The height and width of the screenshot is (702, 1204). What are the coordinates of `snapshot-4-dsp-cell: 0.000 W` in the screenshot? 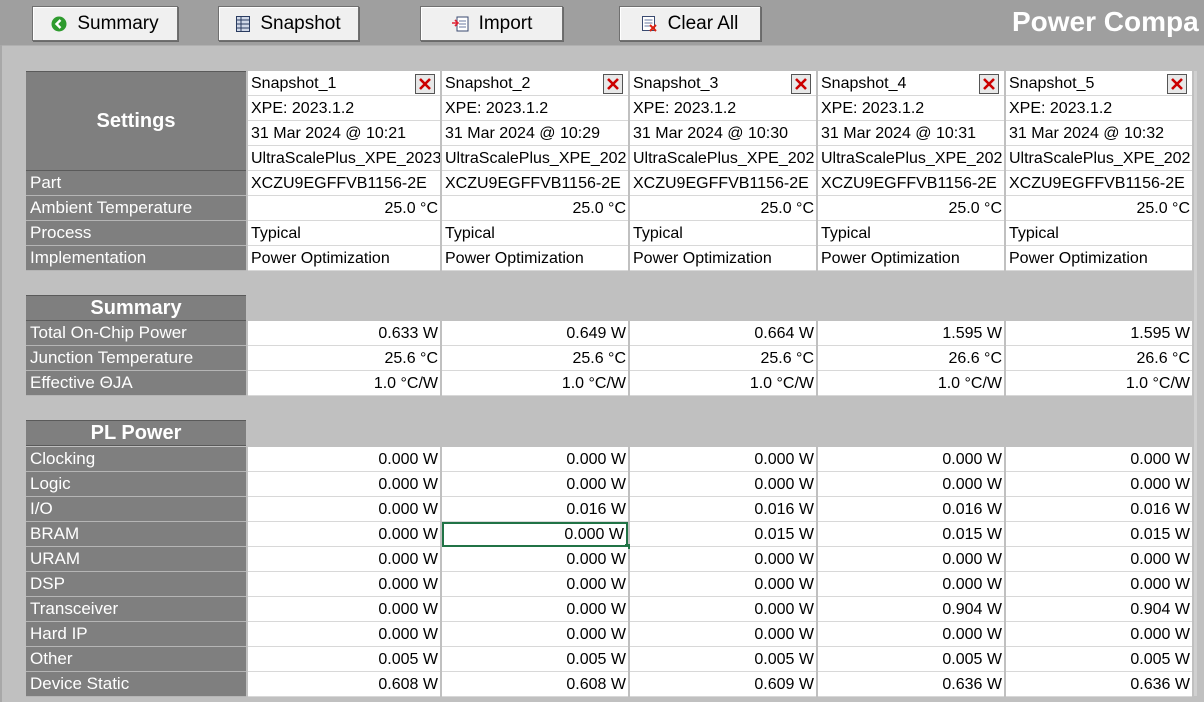 It's located at (911, 584).